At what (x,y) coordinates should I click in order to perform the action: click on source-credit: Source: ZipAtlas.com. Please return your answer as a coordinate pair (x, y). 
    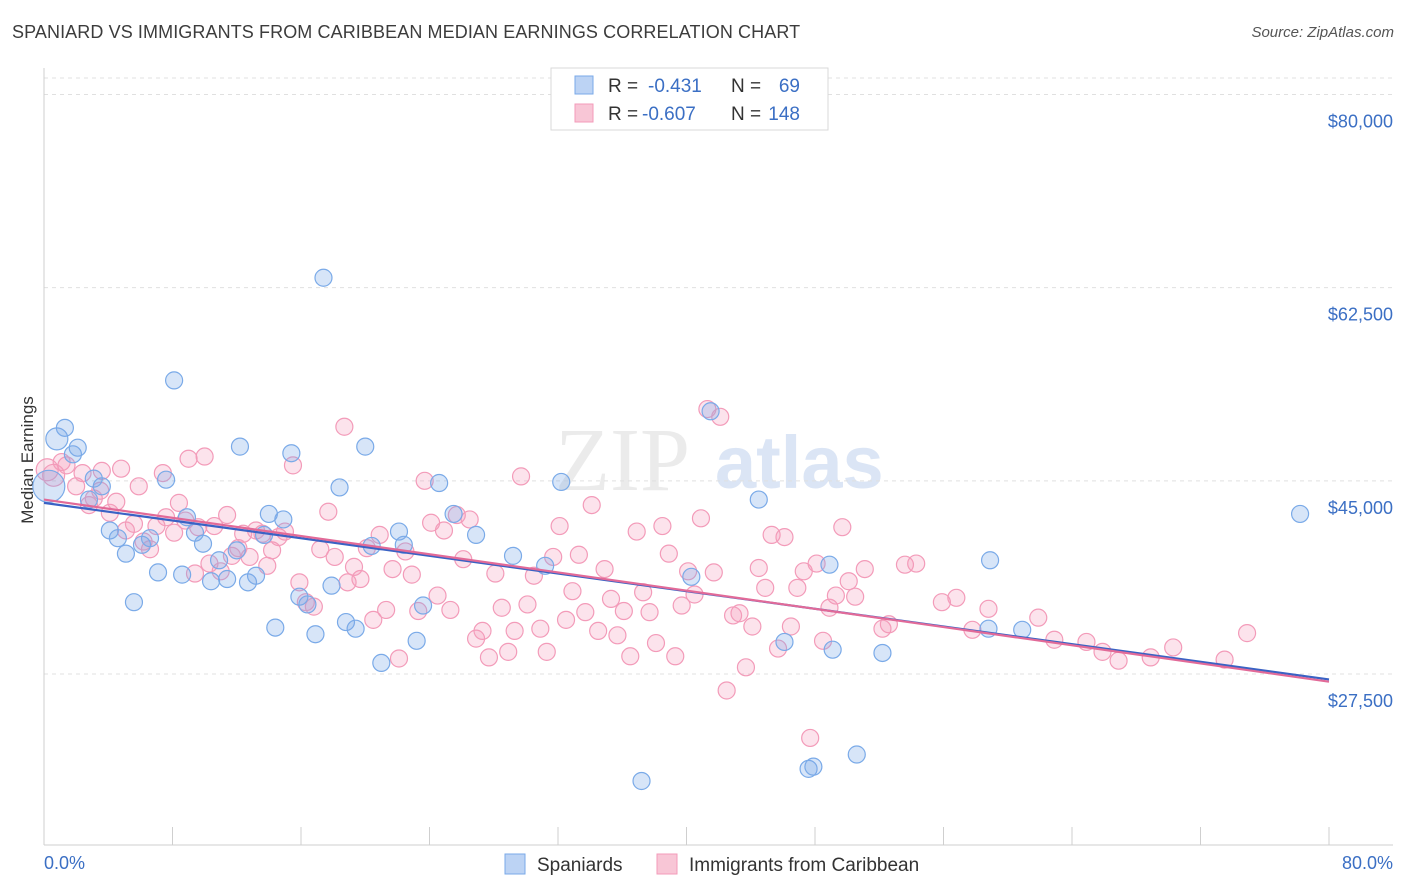
    Looking at the image, I should click on (1322, 32).